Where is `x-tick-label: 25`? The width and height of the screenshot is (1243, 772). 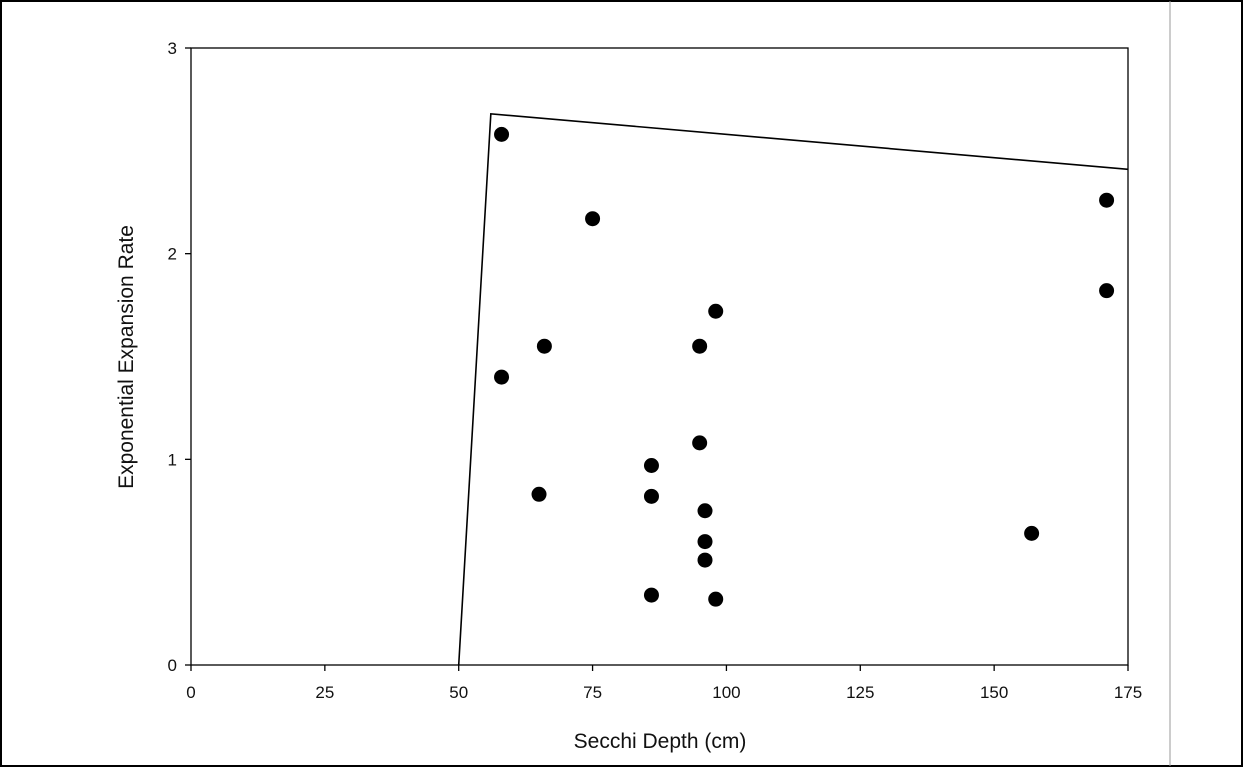
x-tick-label: 25 is located at coordinates (324, 692).